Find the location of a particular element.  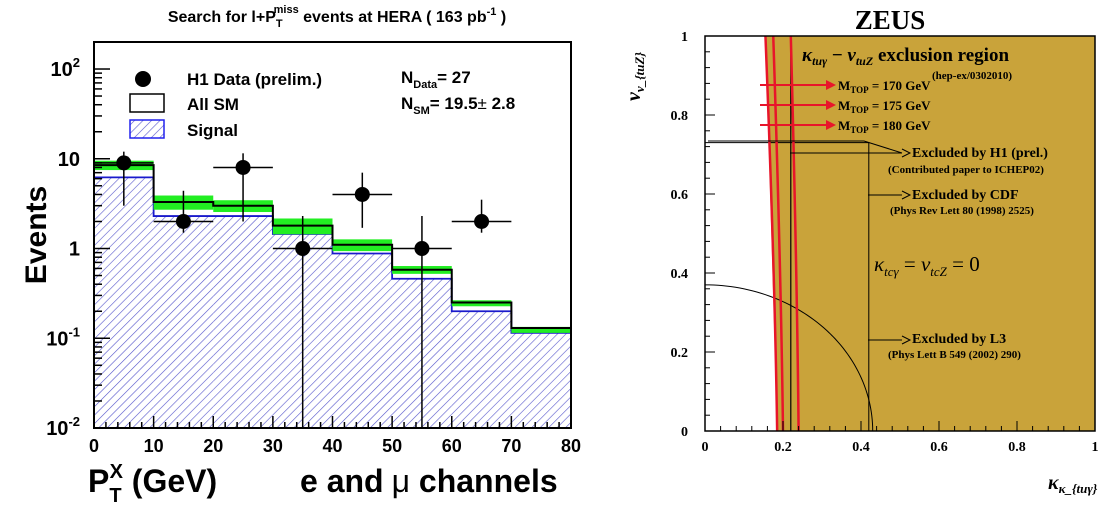

y-tick-label: 0 is located at coordinates (684, 432).